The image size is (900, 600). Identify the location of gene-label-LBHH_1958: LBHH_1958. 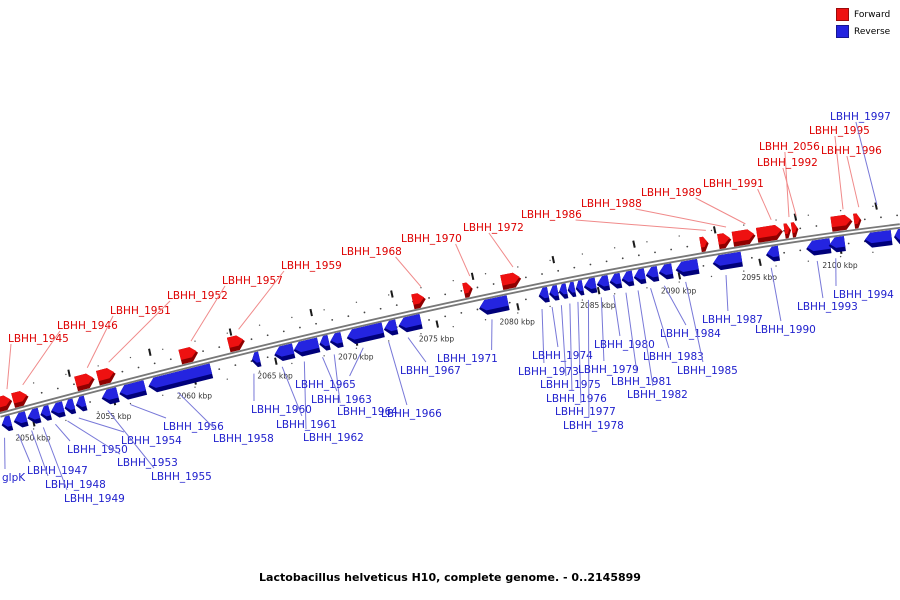
(243, 439).